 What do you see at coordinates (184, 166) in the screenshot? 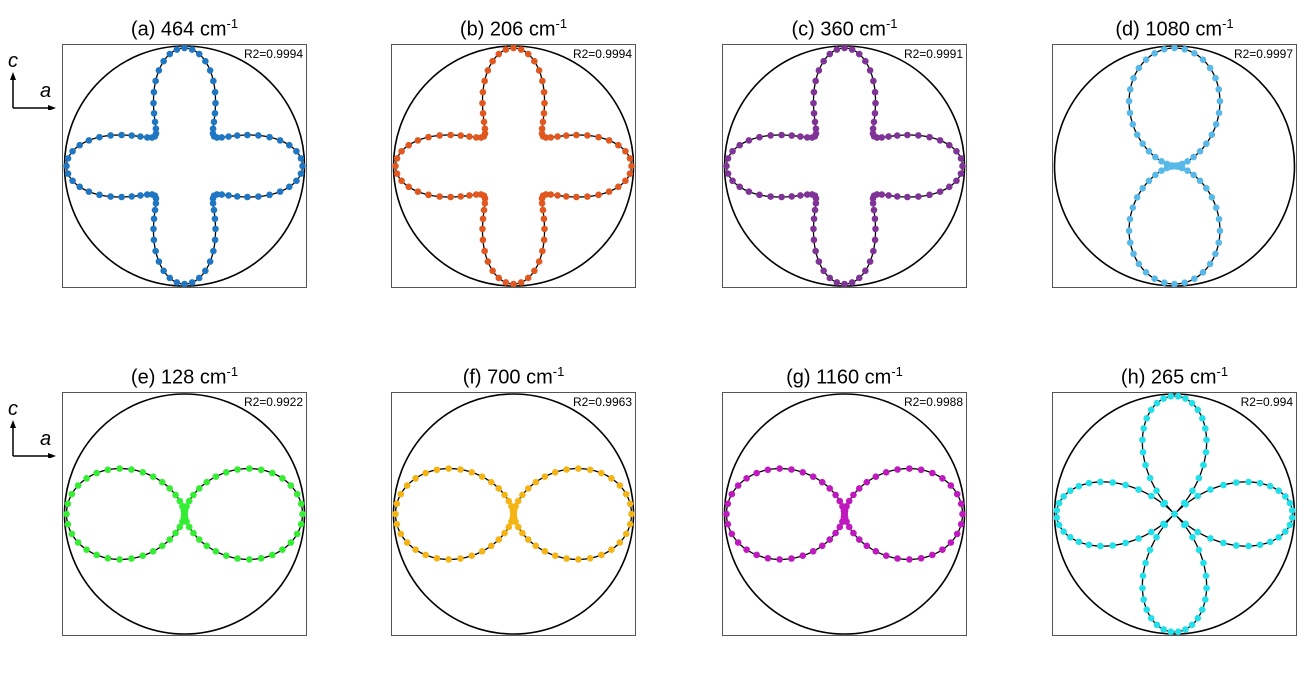
I see `boundary-circle` at bounding box center [184, 166].